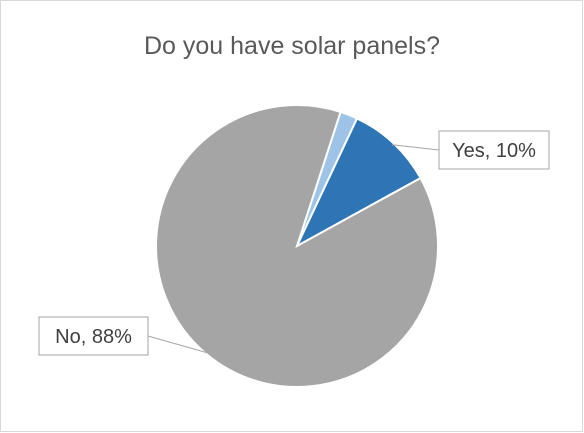 The height and width of the screenshot is (433, 584). I want to click on leader-line-no, so click(178, 344).